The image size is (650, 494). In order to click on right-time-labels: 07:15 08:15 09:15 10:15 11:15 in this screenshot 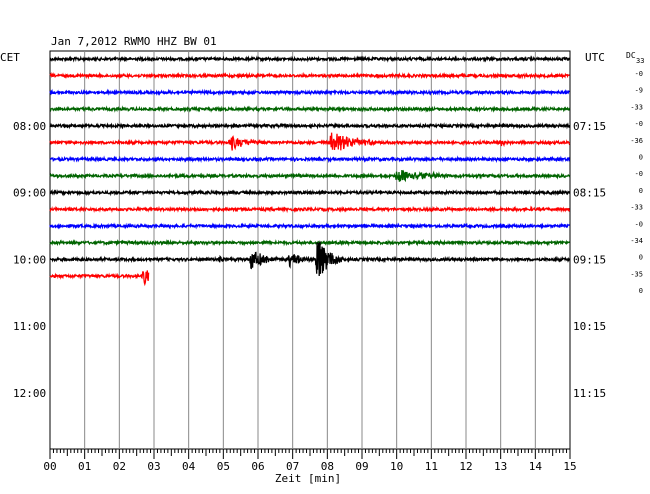, I will do `click(589, 260)`.